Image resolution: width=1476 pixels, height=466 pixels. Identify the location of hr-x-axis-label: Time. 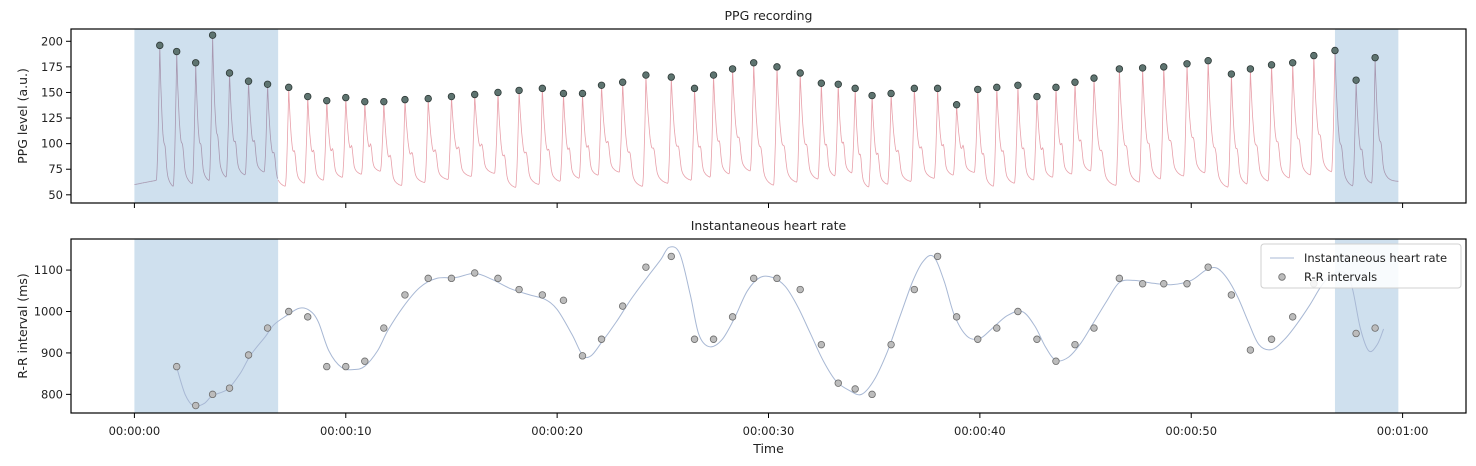
(768, 448).